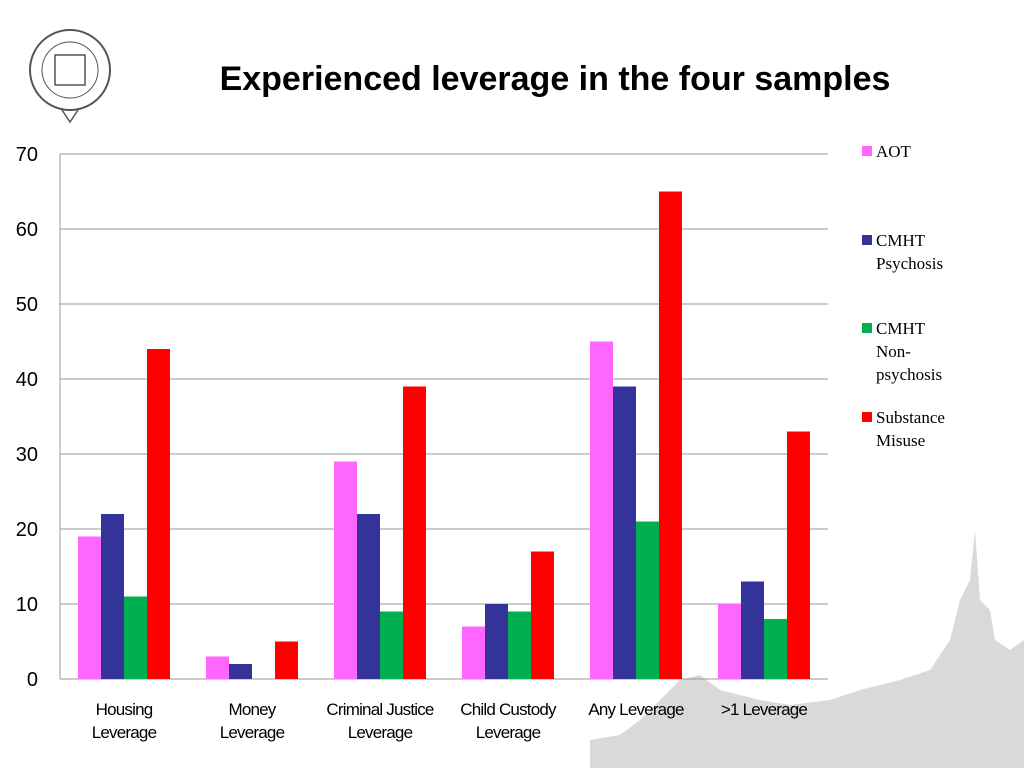 Image resolution: width=1024 pixels, height=768 pixels. Describe the element at coordinates (508, 721) in the screenshot. I see `x-tick-label: Child Custody Leverage` at that location.